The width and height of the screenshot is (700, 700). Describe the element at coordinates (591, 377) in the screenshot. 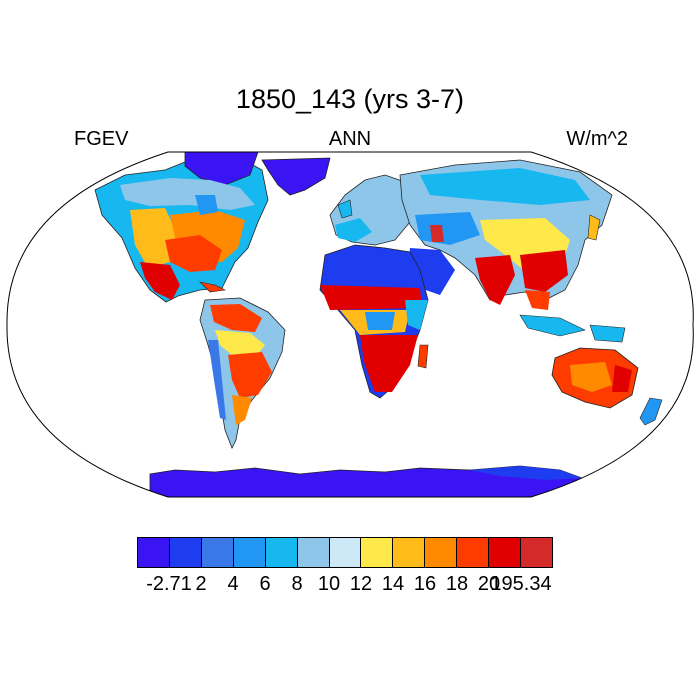

I see `region-australia-interior` at that location.